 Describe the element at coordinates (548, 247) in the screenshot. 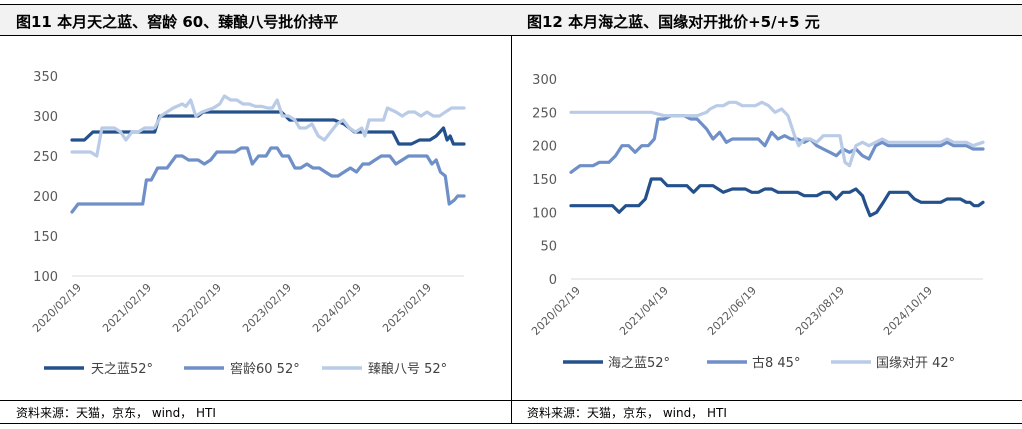

I see `y-tick-label: 50` at that location.